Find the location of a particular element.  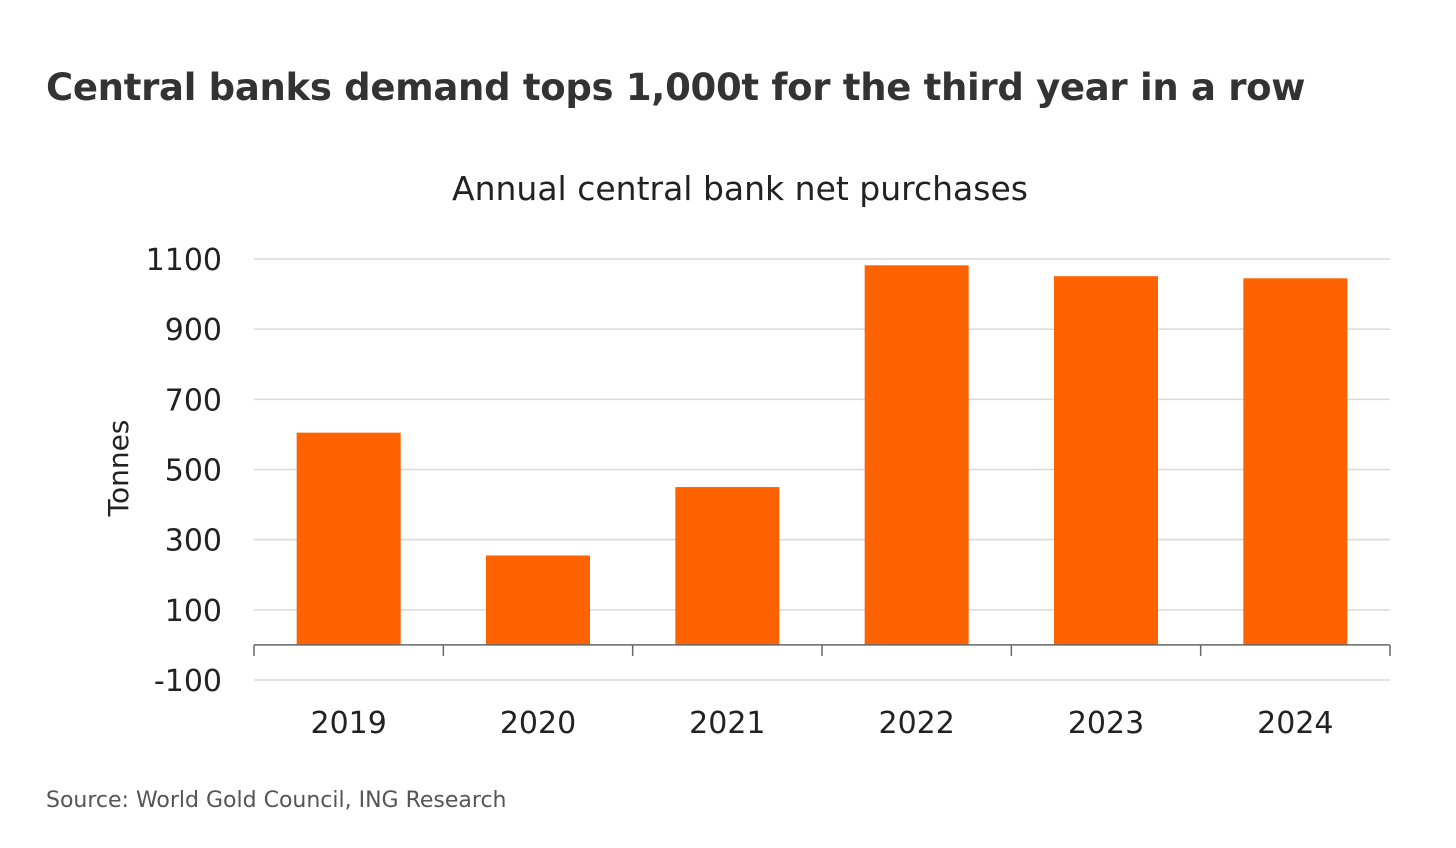

y-axis-label: Tonnes is located at coordinates (118, 469).